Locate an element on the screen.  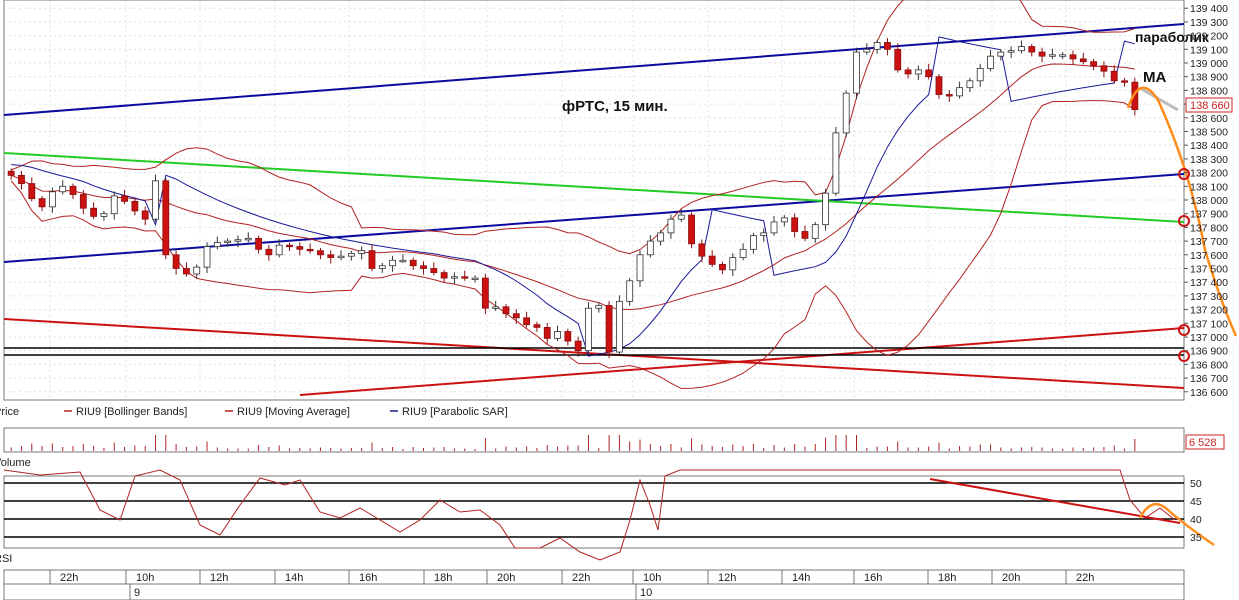
rsi-tick-label: 45 is located at coordinates (1196, 502).